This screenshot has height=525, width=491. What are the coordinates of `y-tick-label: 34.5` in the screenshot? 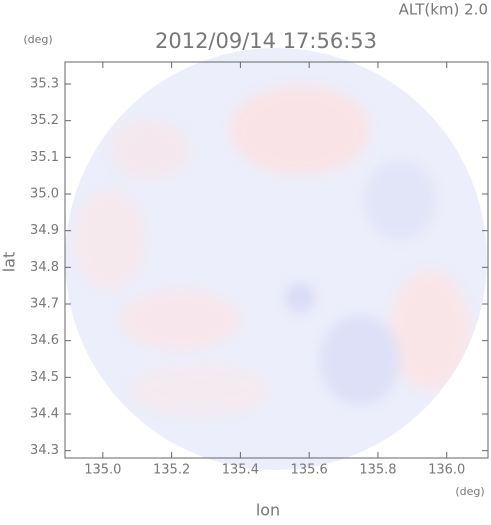 It's located at (44, 377).